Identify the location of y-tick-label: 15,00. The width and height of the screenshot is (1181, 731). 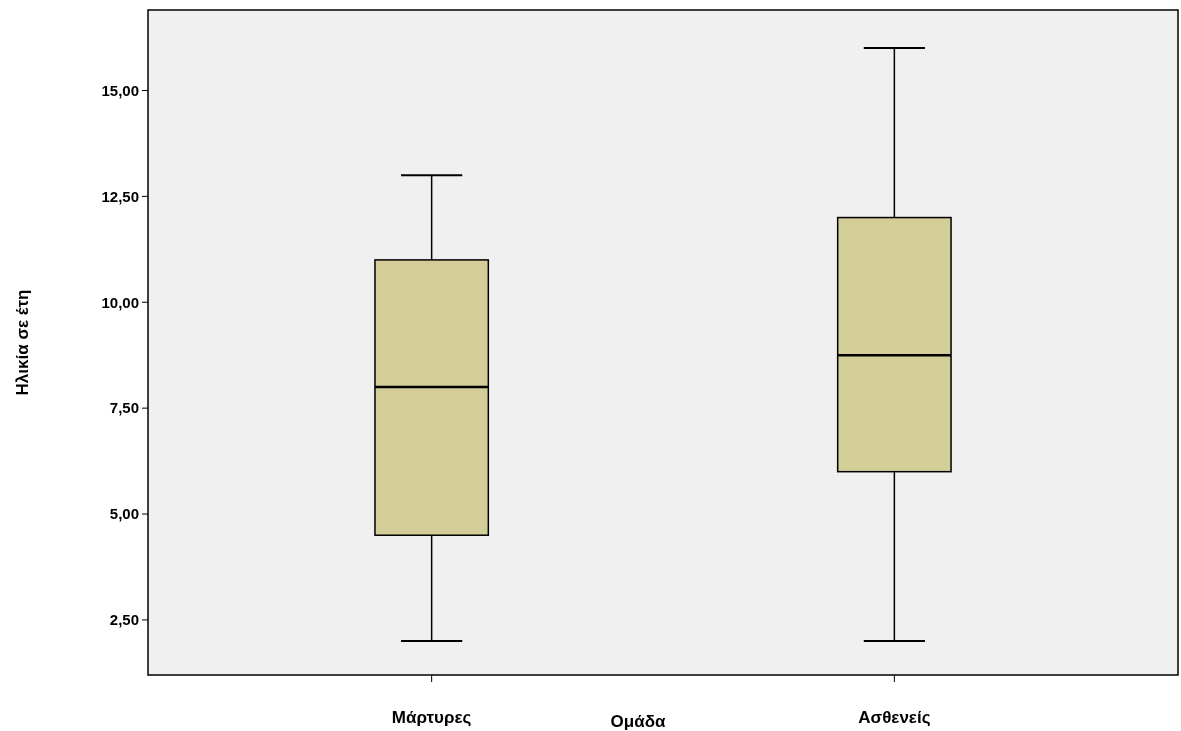
(120, 90).